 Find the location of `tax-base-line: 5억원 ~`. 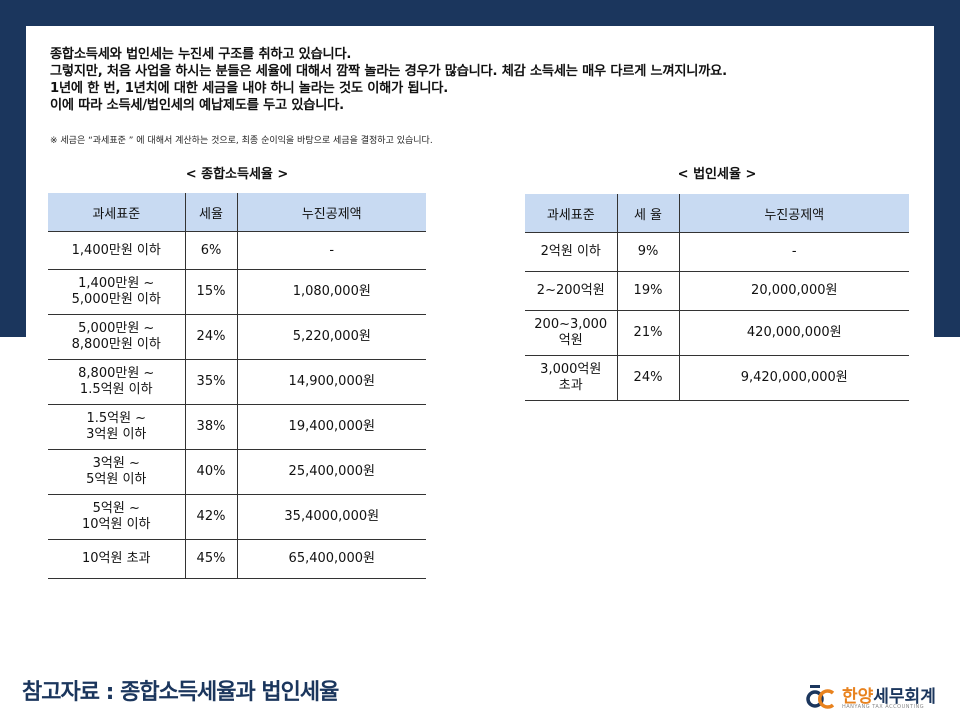

tax-base-line: 5억원 ~ is located at coordinates (116, 508).